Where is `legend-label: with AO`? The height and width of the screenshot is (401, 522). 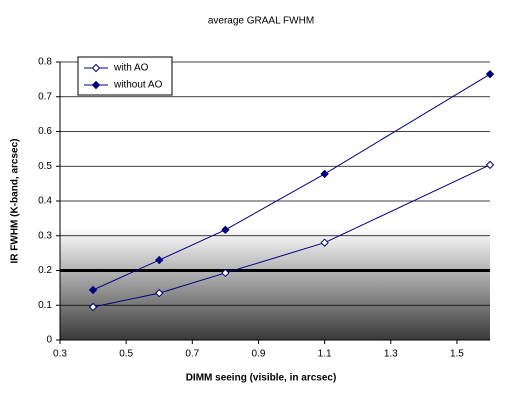 legend-label: with AO is located at coordinates (131, 68).